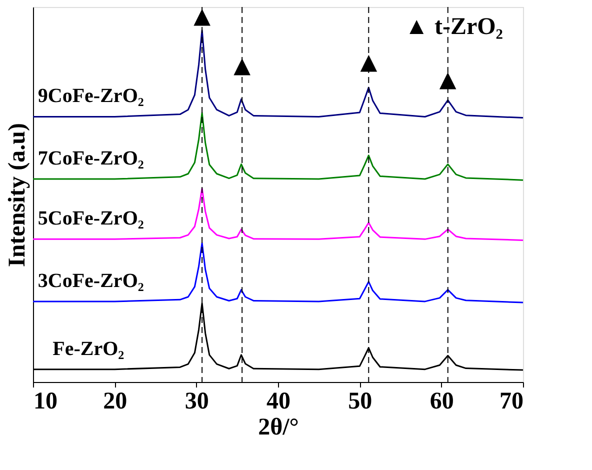  I want to click on x-tick-label: 50, so click(360, 401).